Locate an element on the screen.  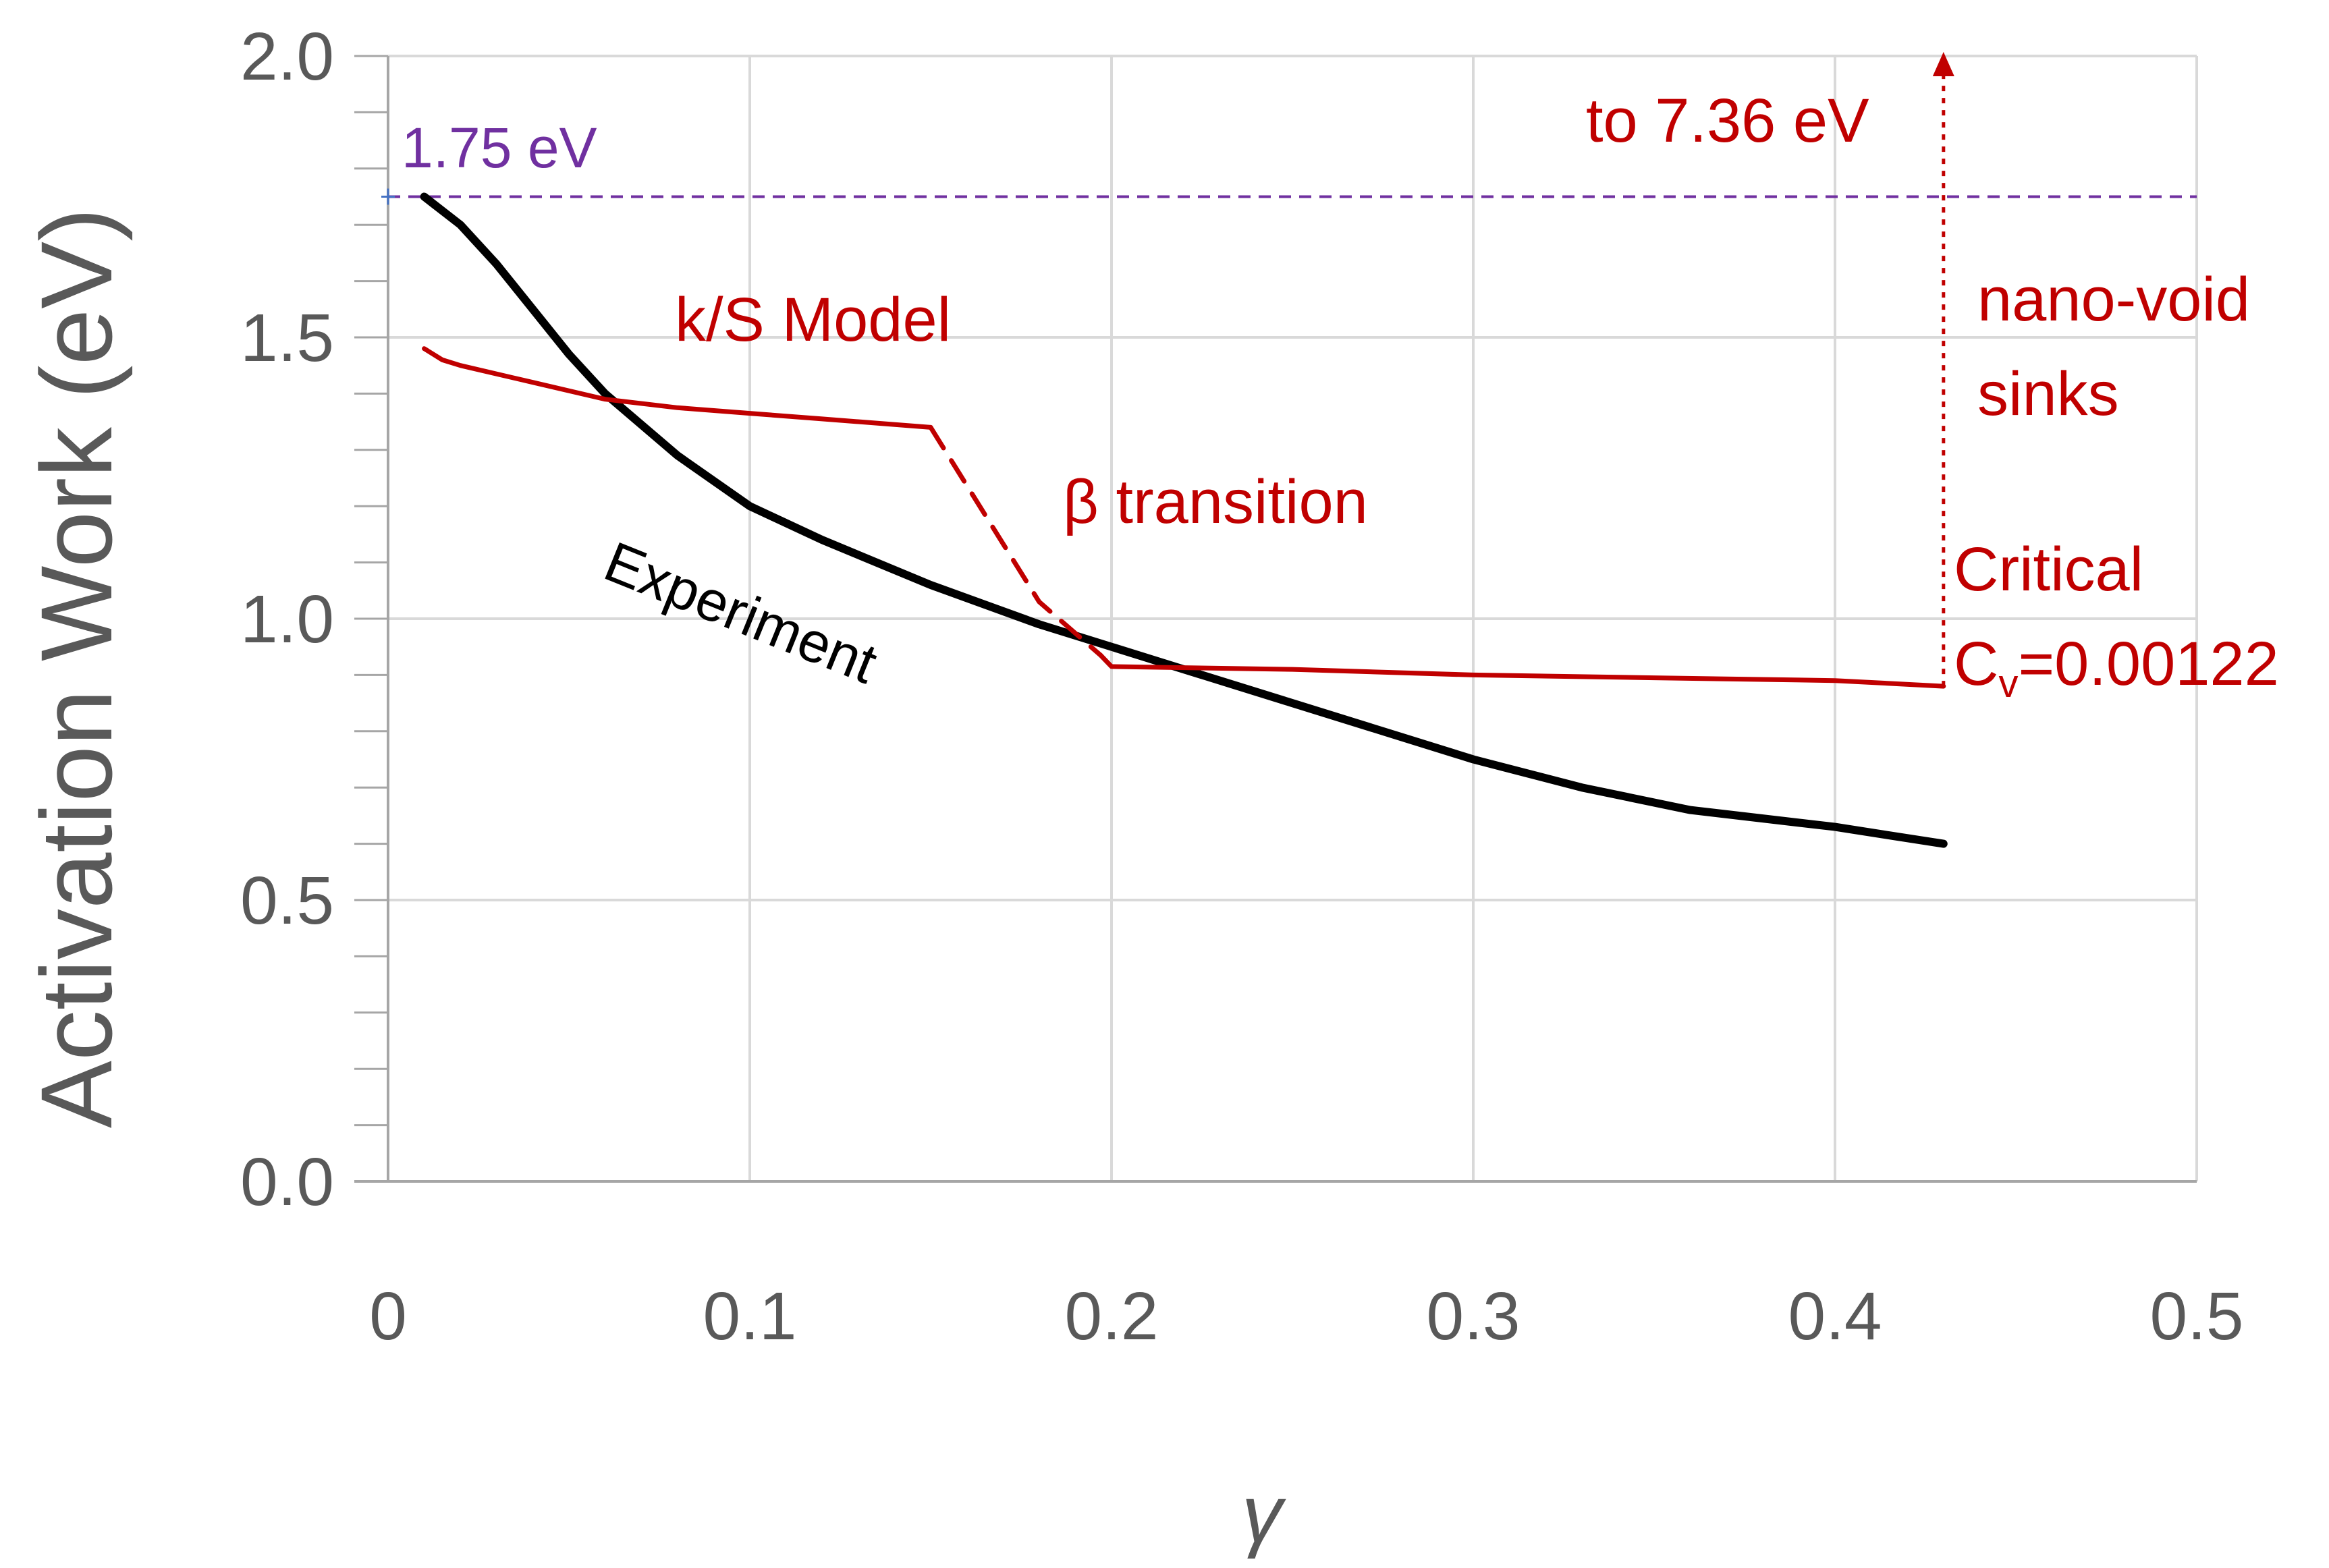
arrow-head is located at coordinates (1943, 64).